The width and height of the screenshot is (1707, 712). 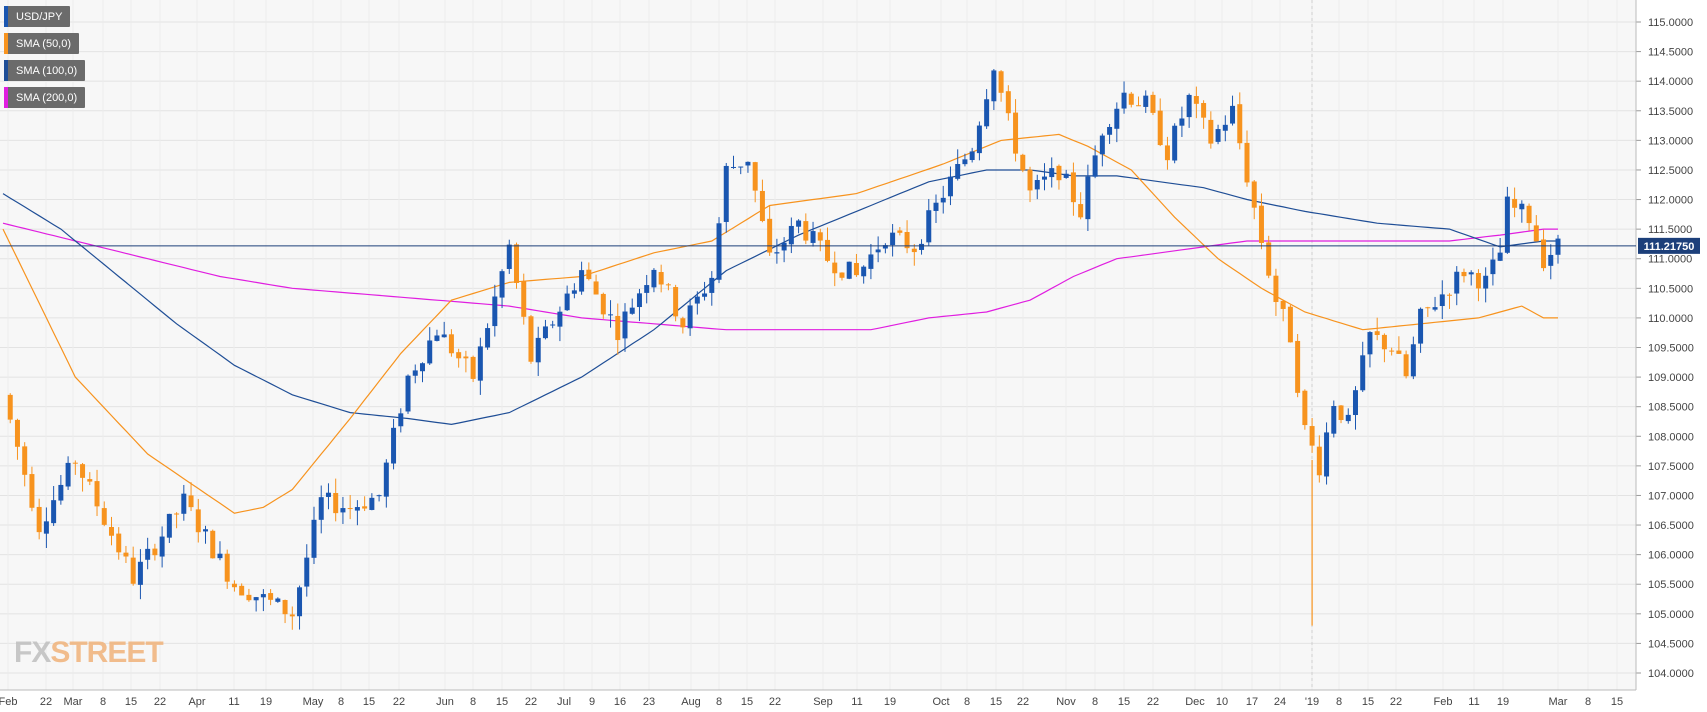 I want to click on x-tick-label: 24, so click(x=1280, y=702).